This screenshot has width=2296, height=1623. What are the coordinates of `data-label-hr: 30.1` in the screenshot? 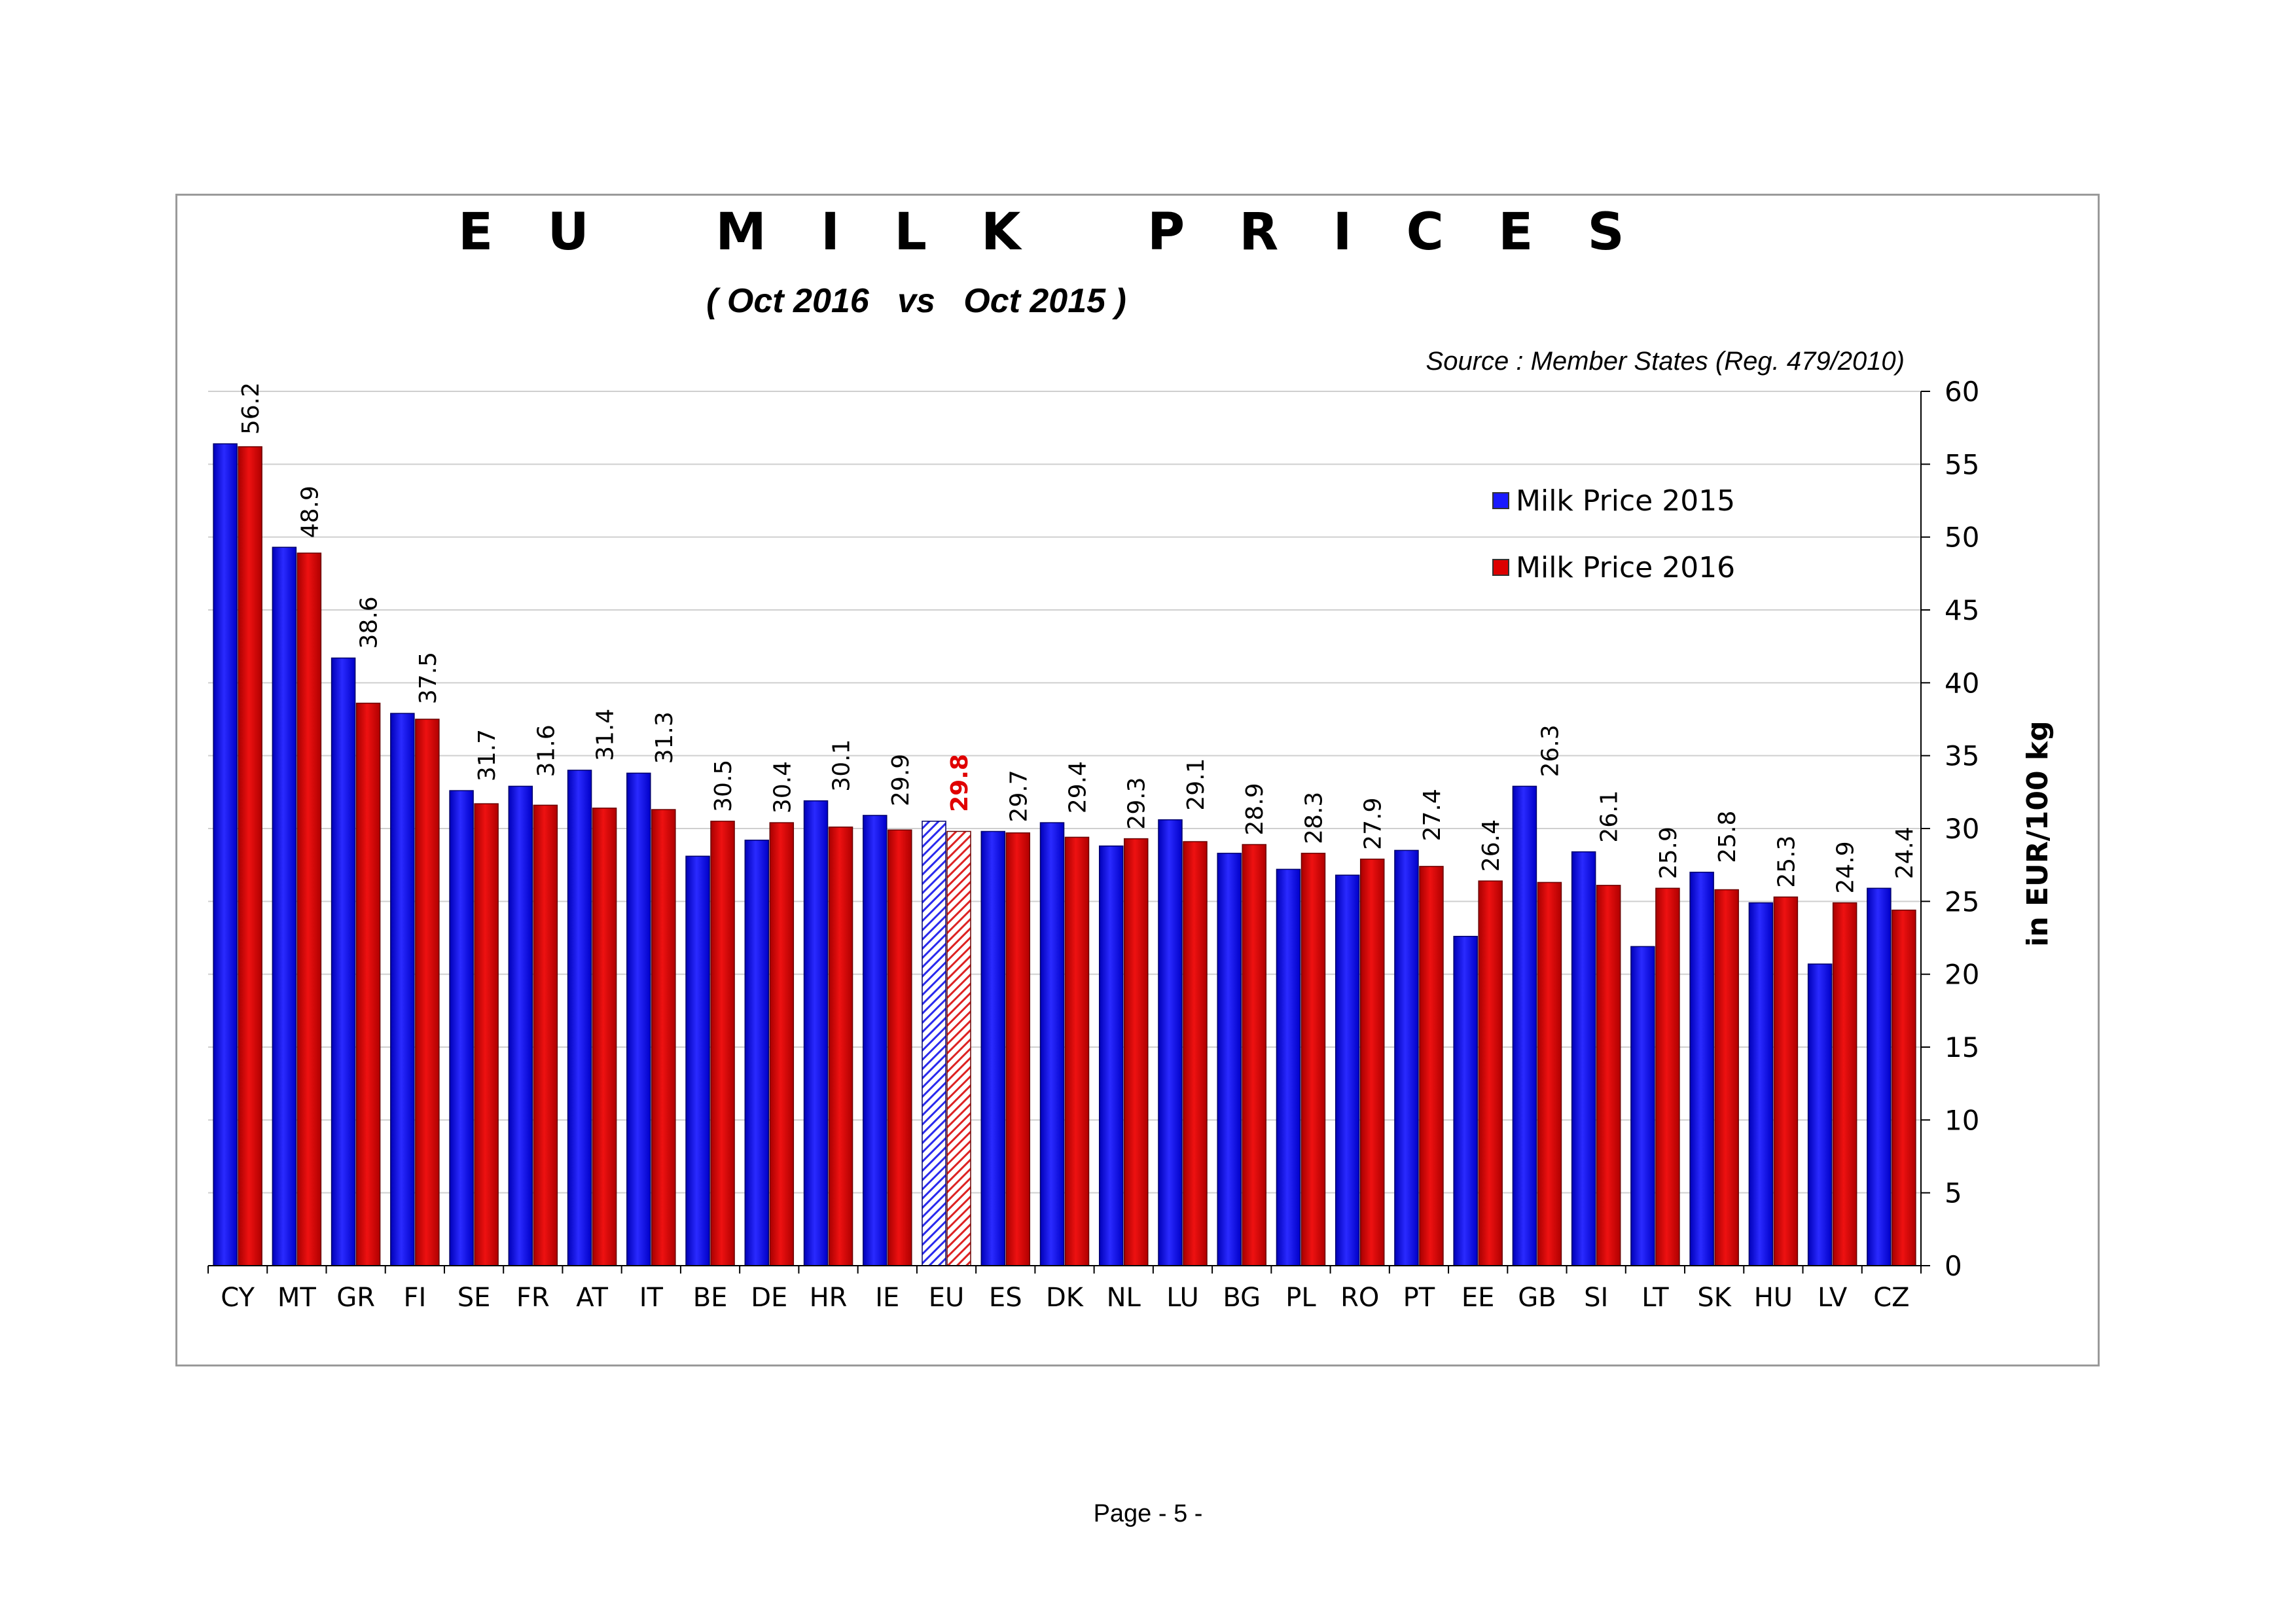 It's located at (842, 766).